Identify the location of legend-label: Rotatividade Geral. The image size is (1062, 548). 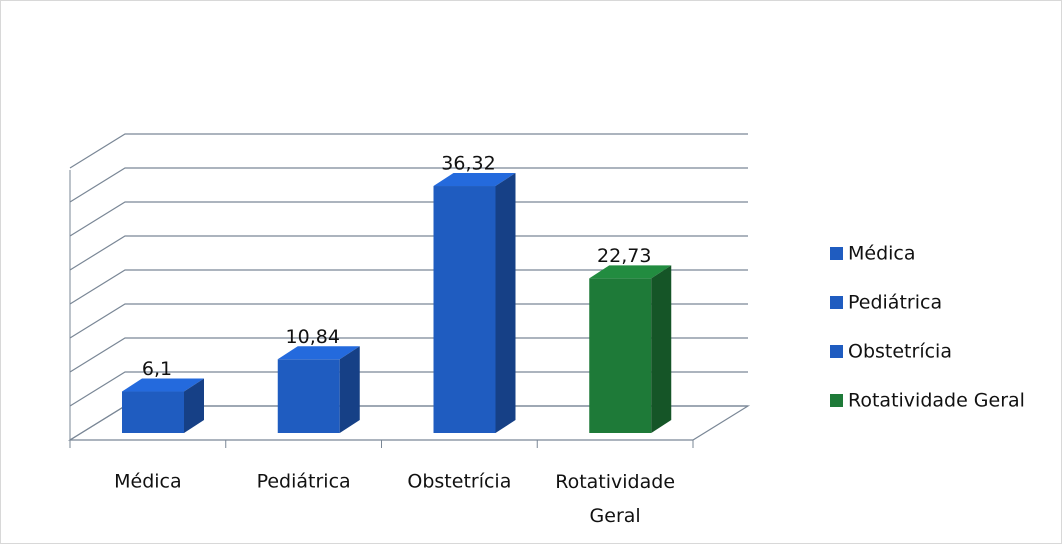
(936, 401).